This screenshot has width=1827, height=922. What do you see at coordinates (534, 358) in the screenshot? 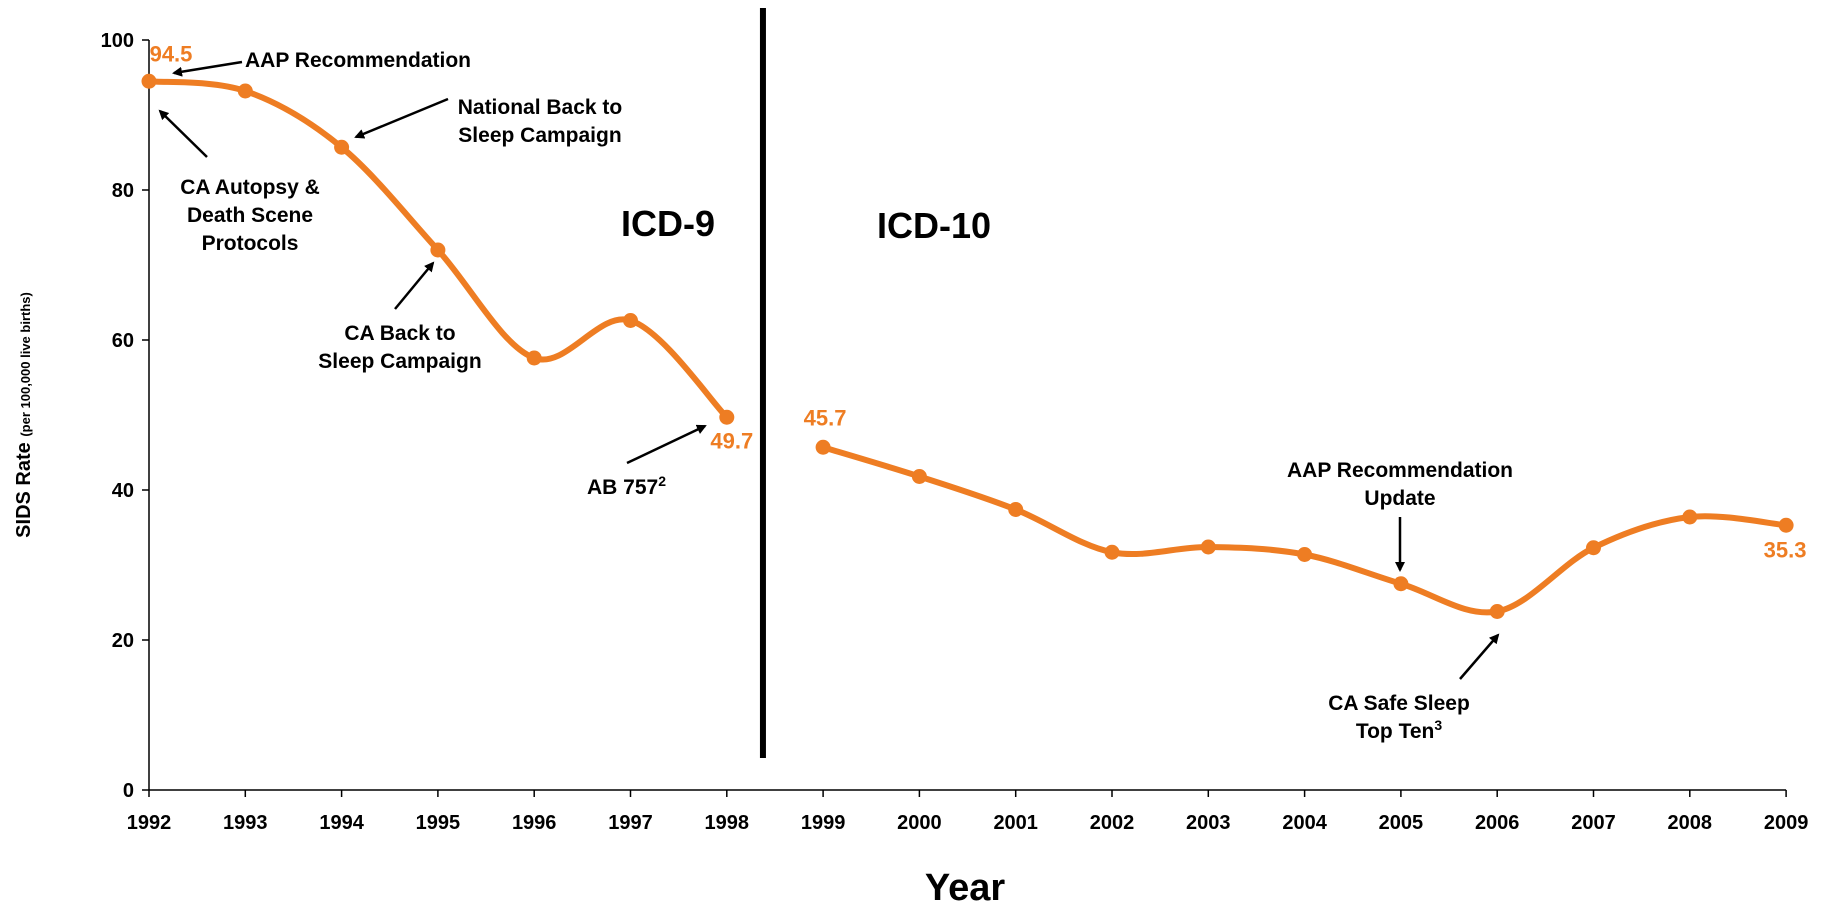
I see `data-point-1996` at bounding box center [534, 358].